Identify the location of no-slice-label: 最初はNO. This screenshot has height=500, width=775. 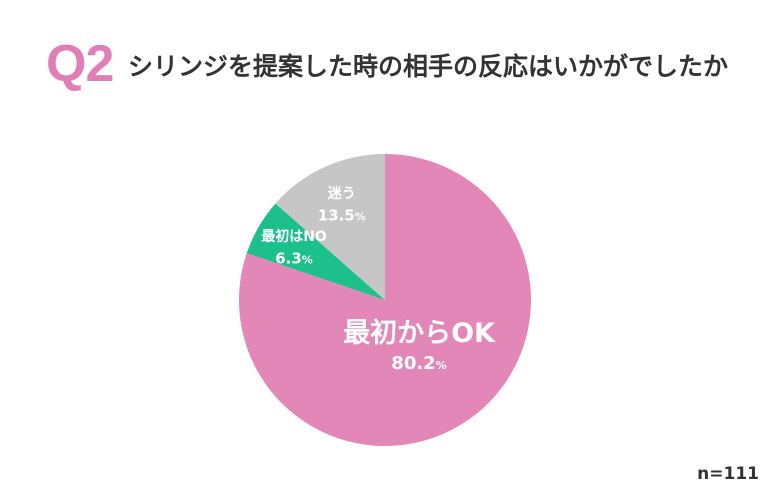
(294, 236).